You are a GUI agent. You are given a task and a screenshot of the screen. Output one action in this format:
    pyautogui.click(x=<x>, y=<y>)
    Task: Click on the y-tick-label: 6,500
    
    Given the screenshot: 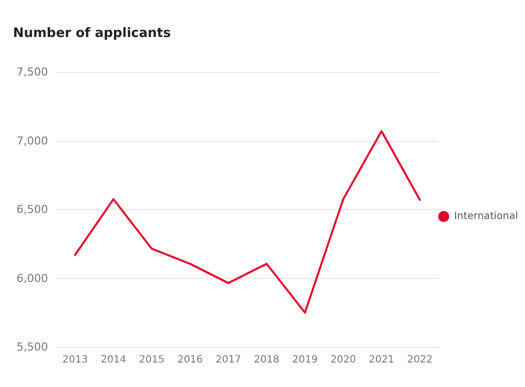 What is the action you would take?
    pyautogui.click(x=32, y=209)
    